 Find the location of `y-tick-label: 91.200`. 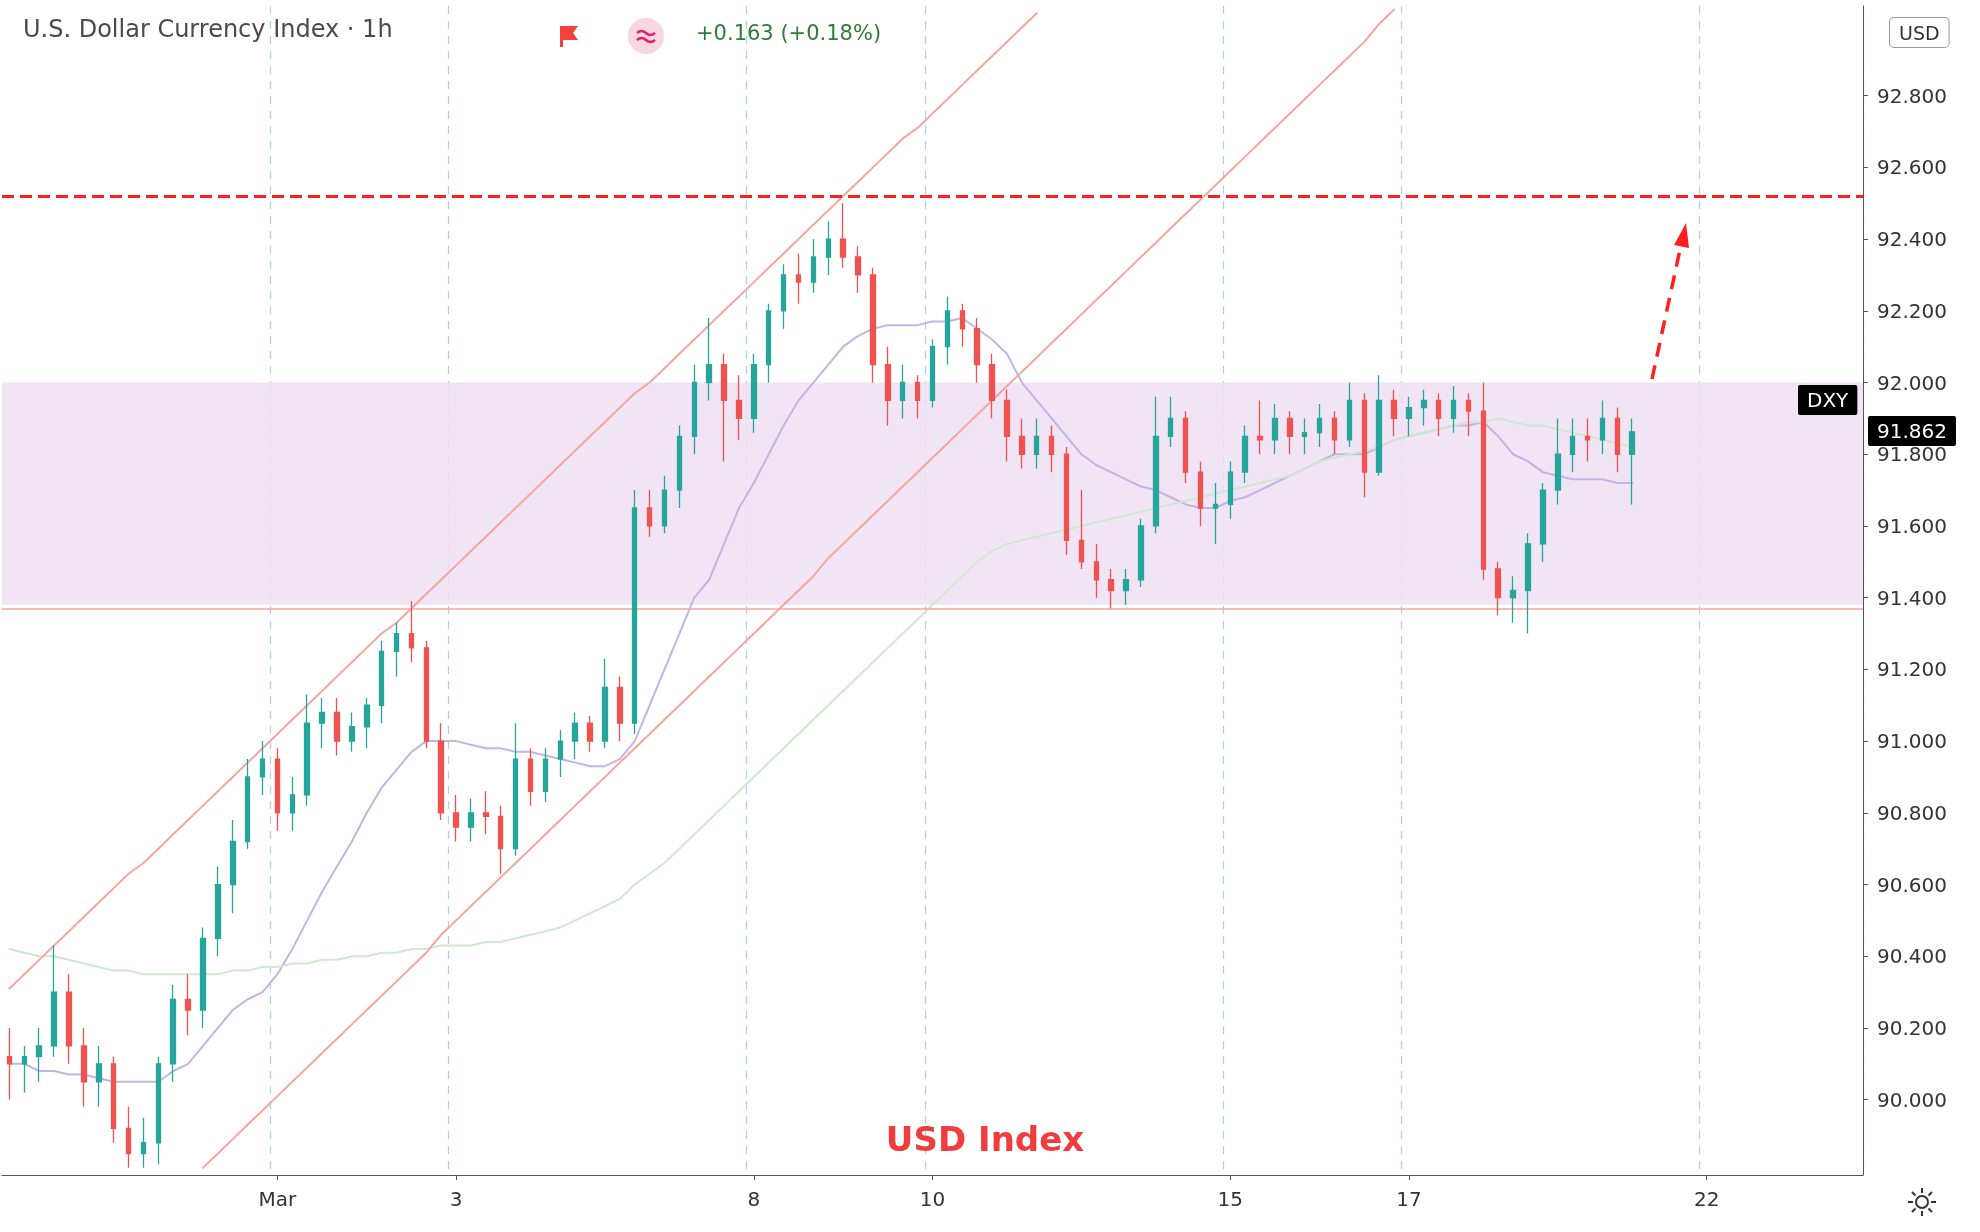

y-tick-label: 91.200 is located at coordinates (1912, 669).